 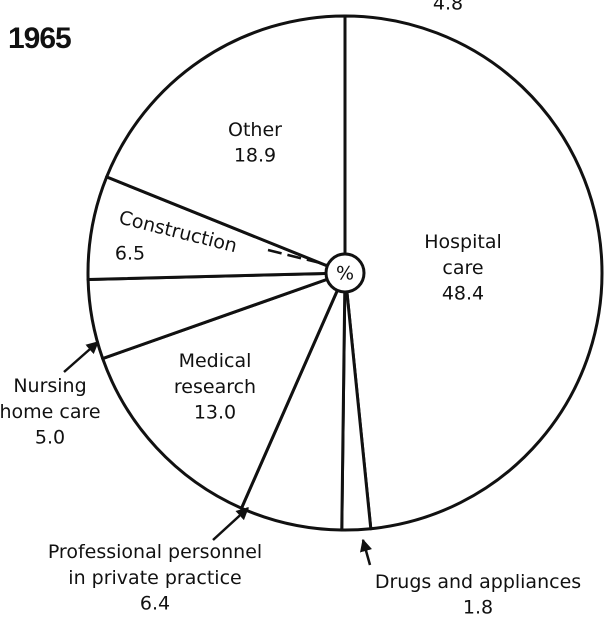 I want to click on slice-label: Medical research, so click(x=215, y=374).